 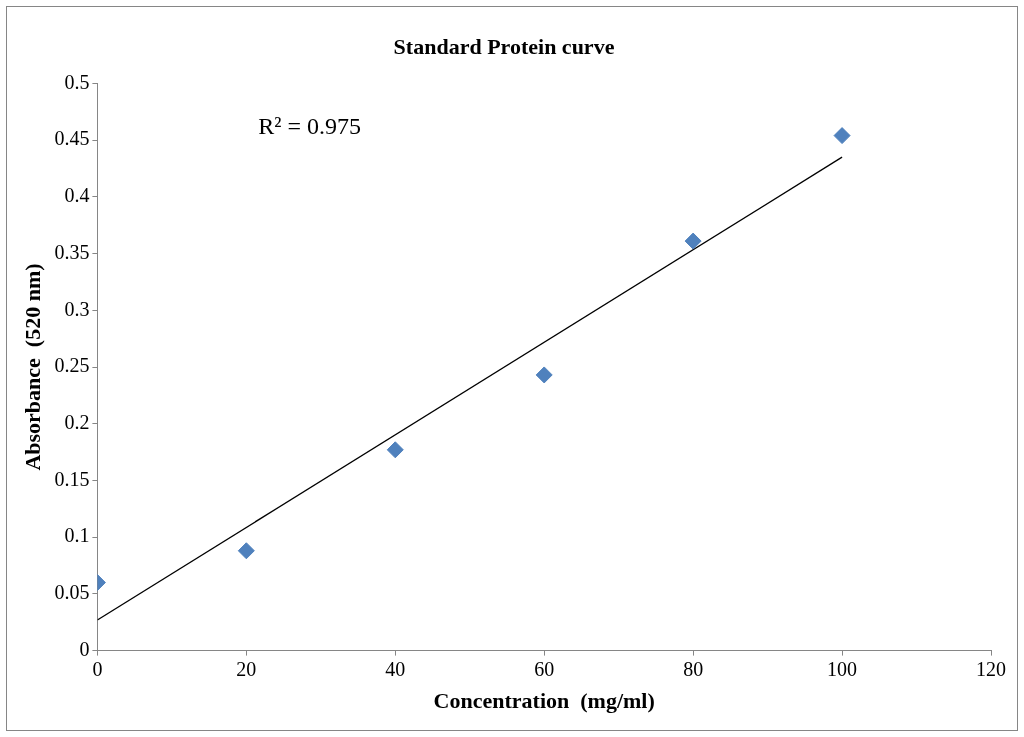 What do you see at coordinates (77, 535) in the screenshot?
I see `y-tick-label: 0.1` at bounding box center [77, 535].